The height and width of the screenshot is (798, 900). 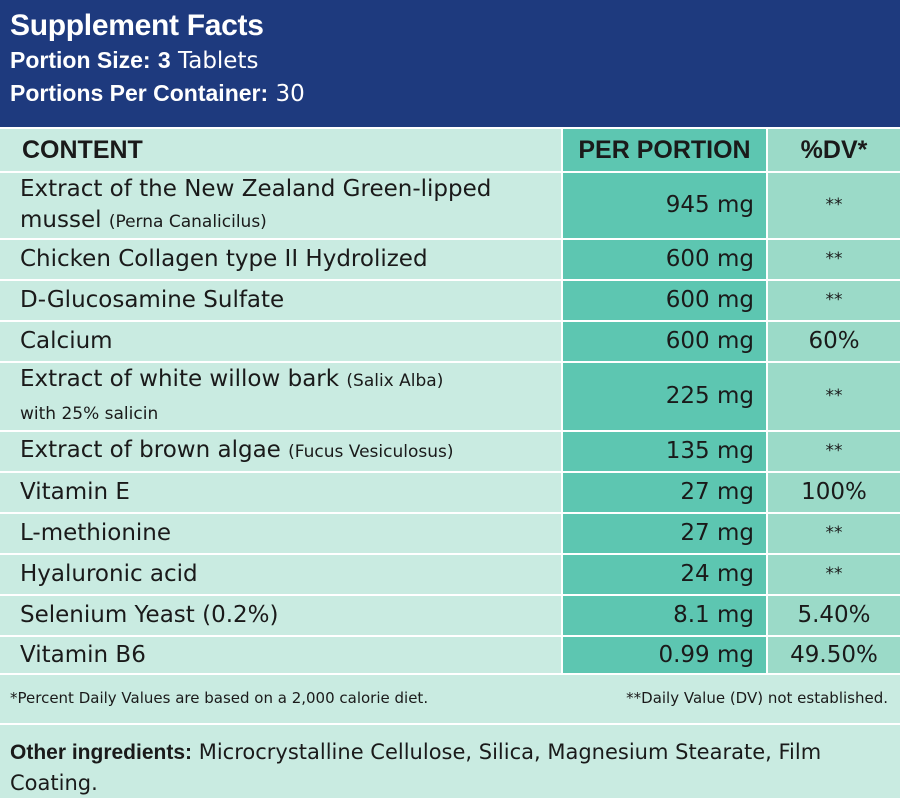 What do you see at coordinates (664, 150) in the screenshot?
I see `column-header-per-portion: PER PORTION` at bounding box center [664, 150].